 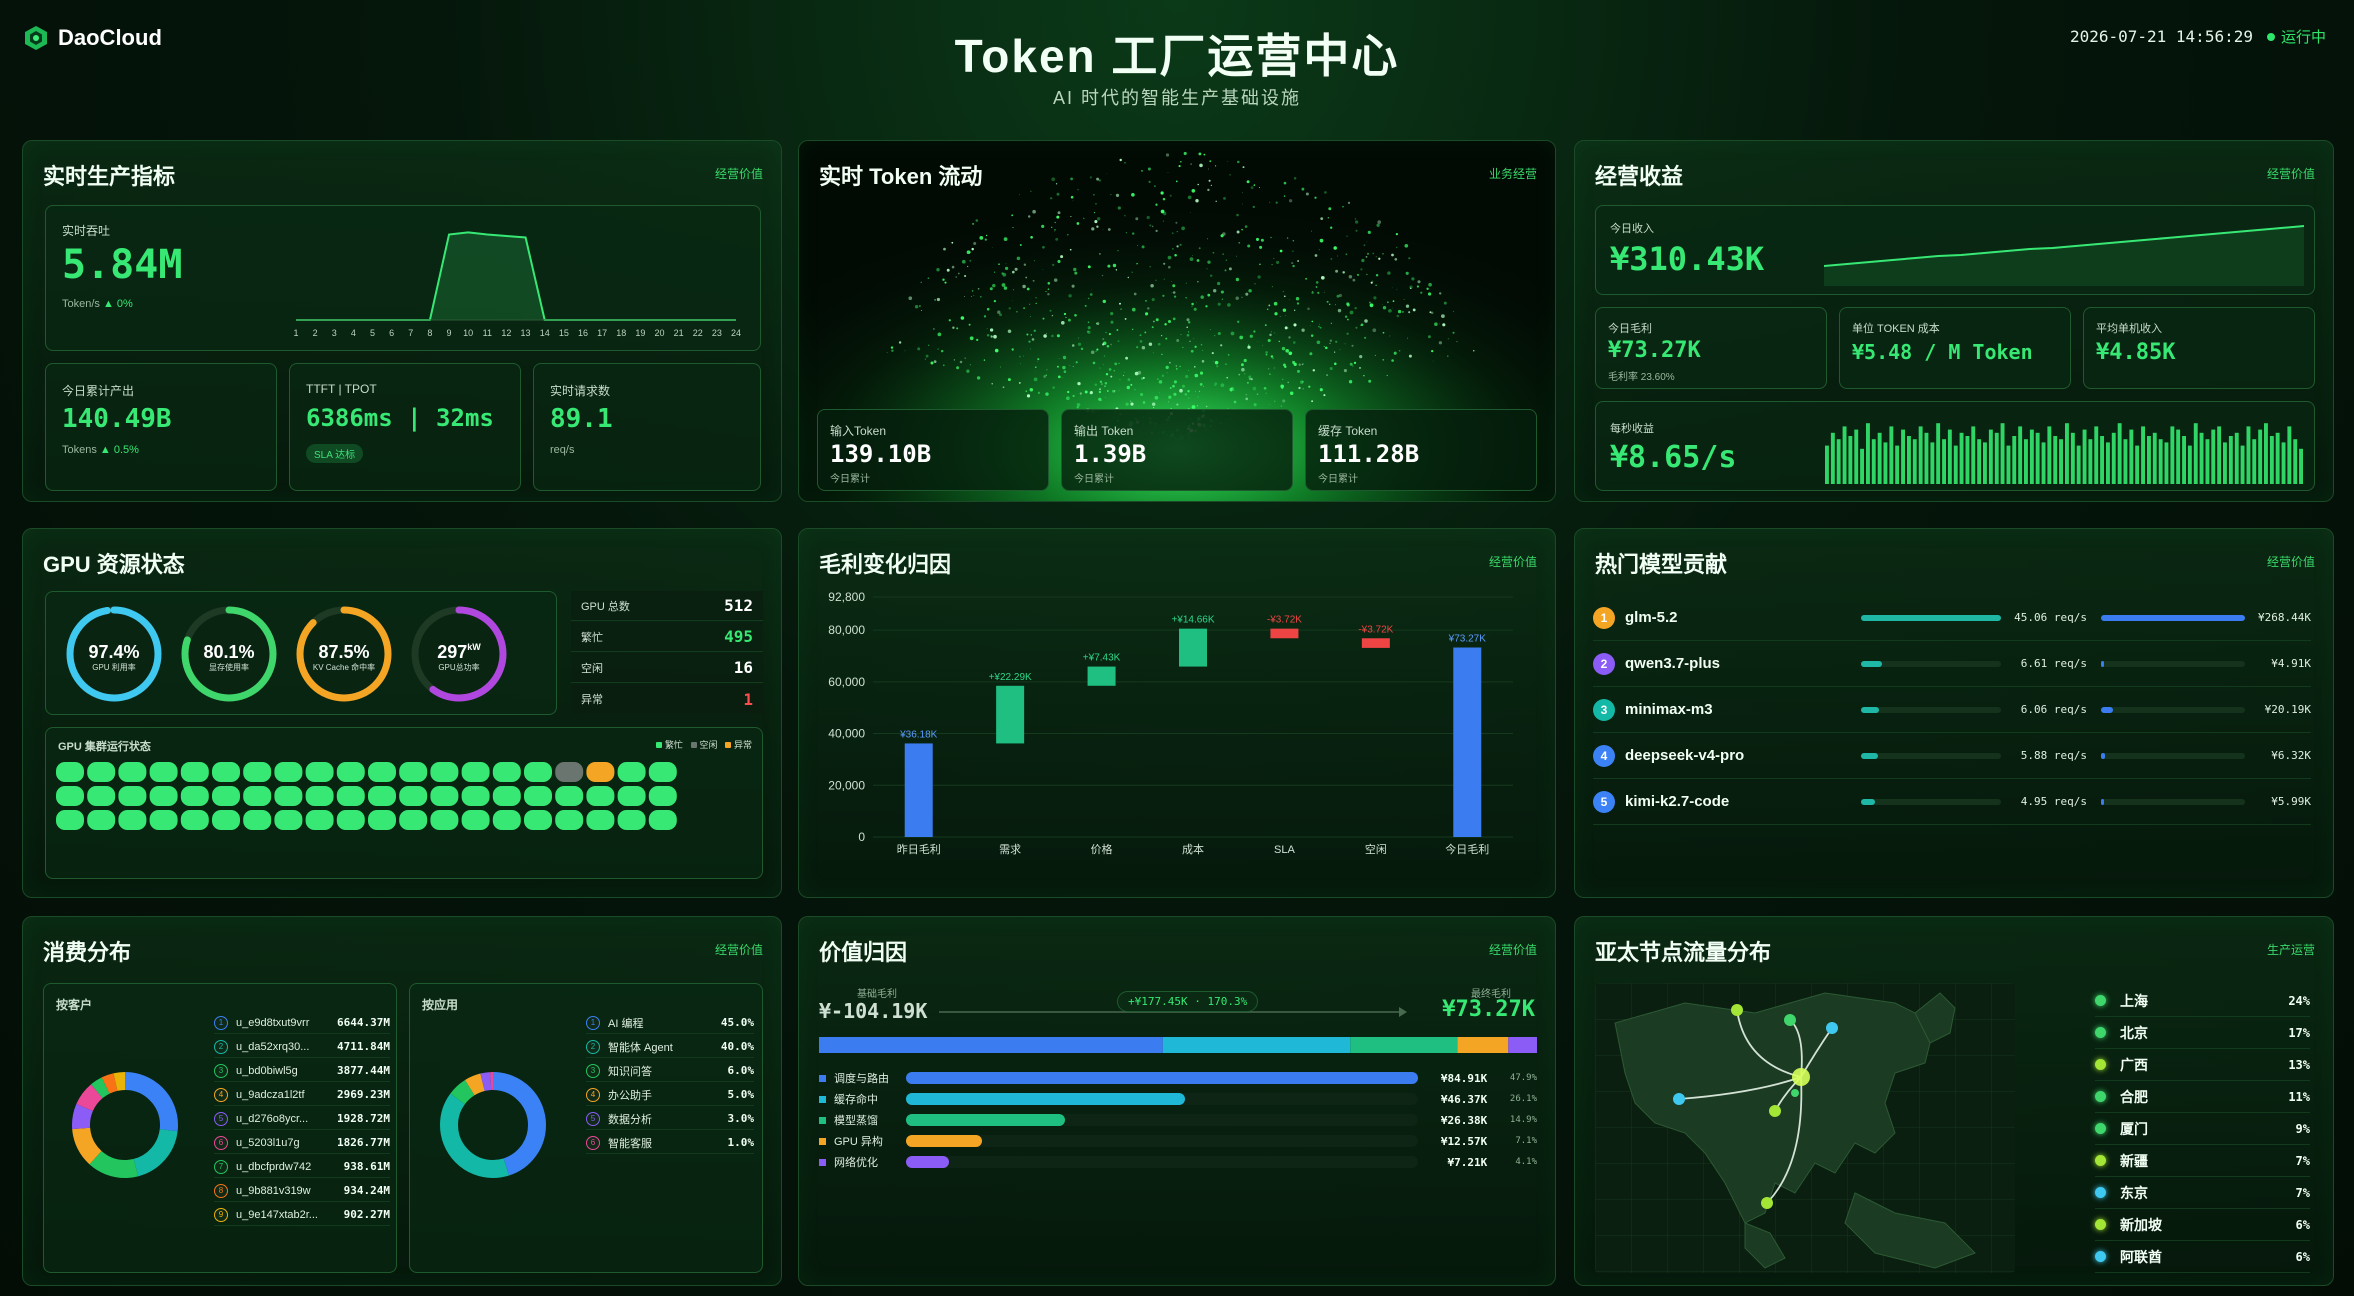 I want to click on city-row: 广西 13%, so click(x=2202, y=1065).